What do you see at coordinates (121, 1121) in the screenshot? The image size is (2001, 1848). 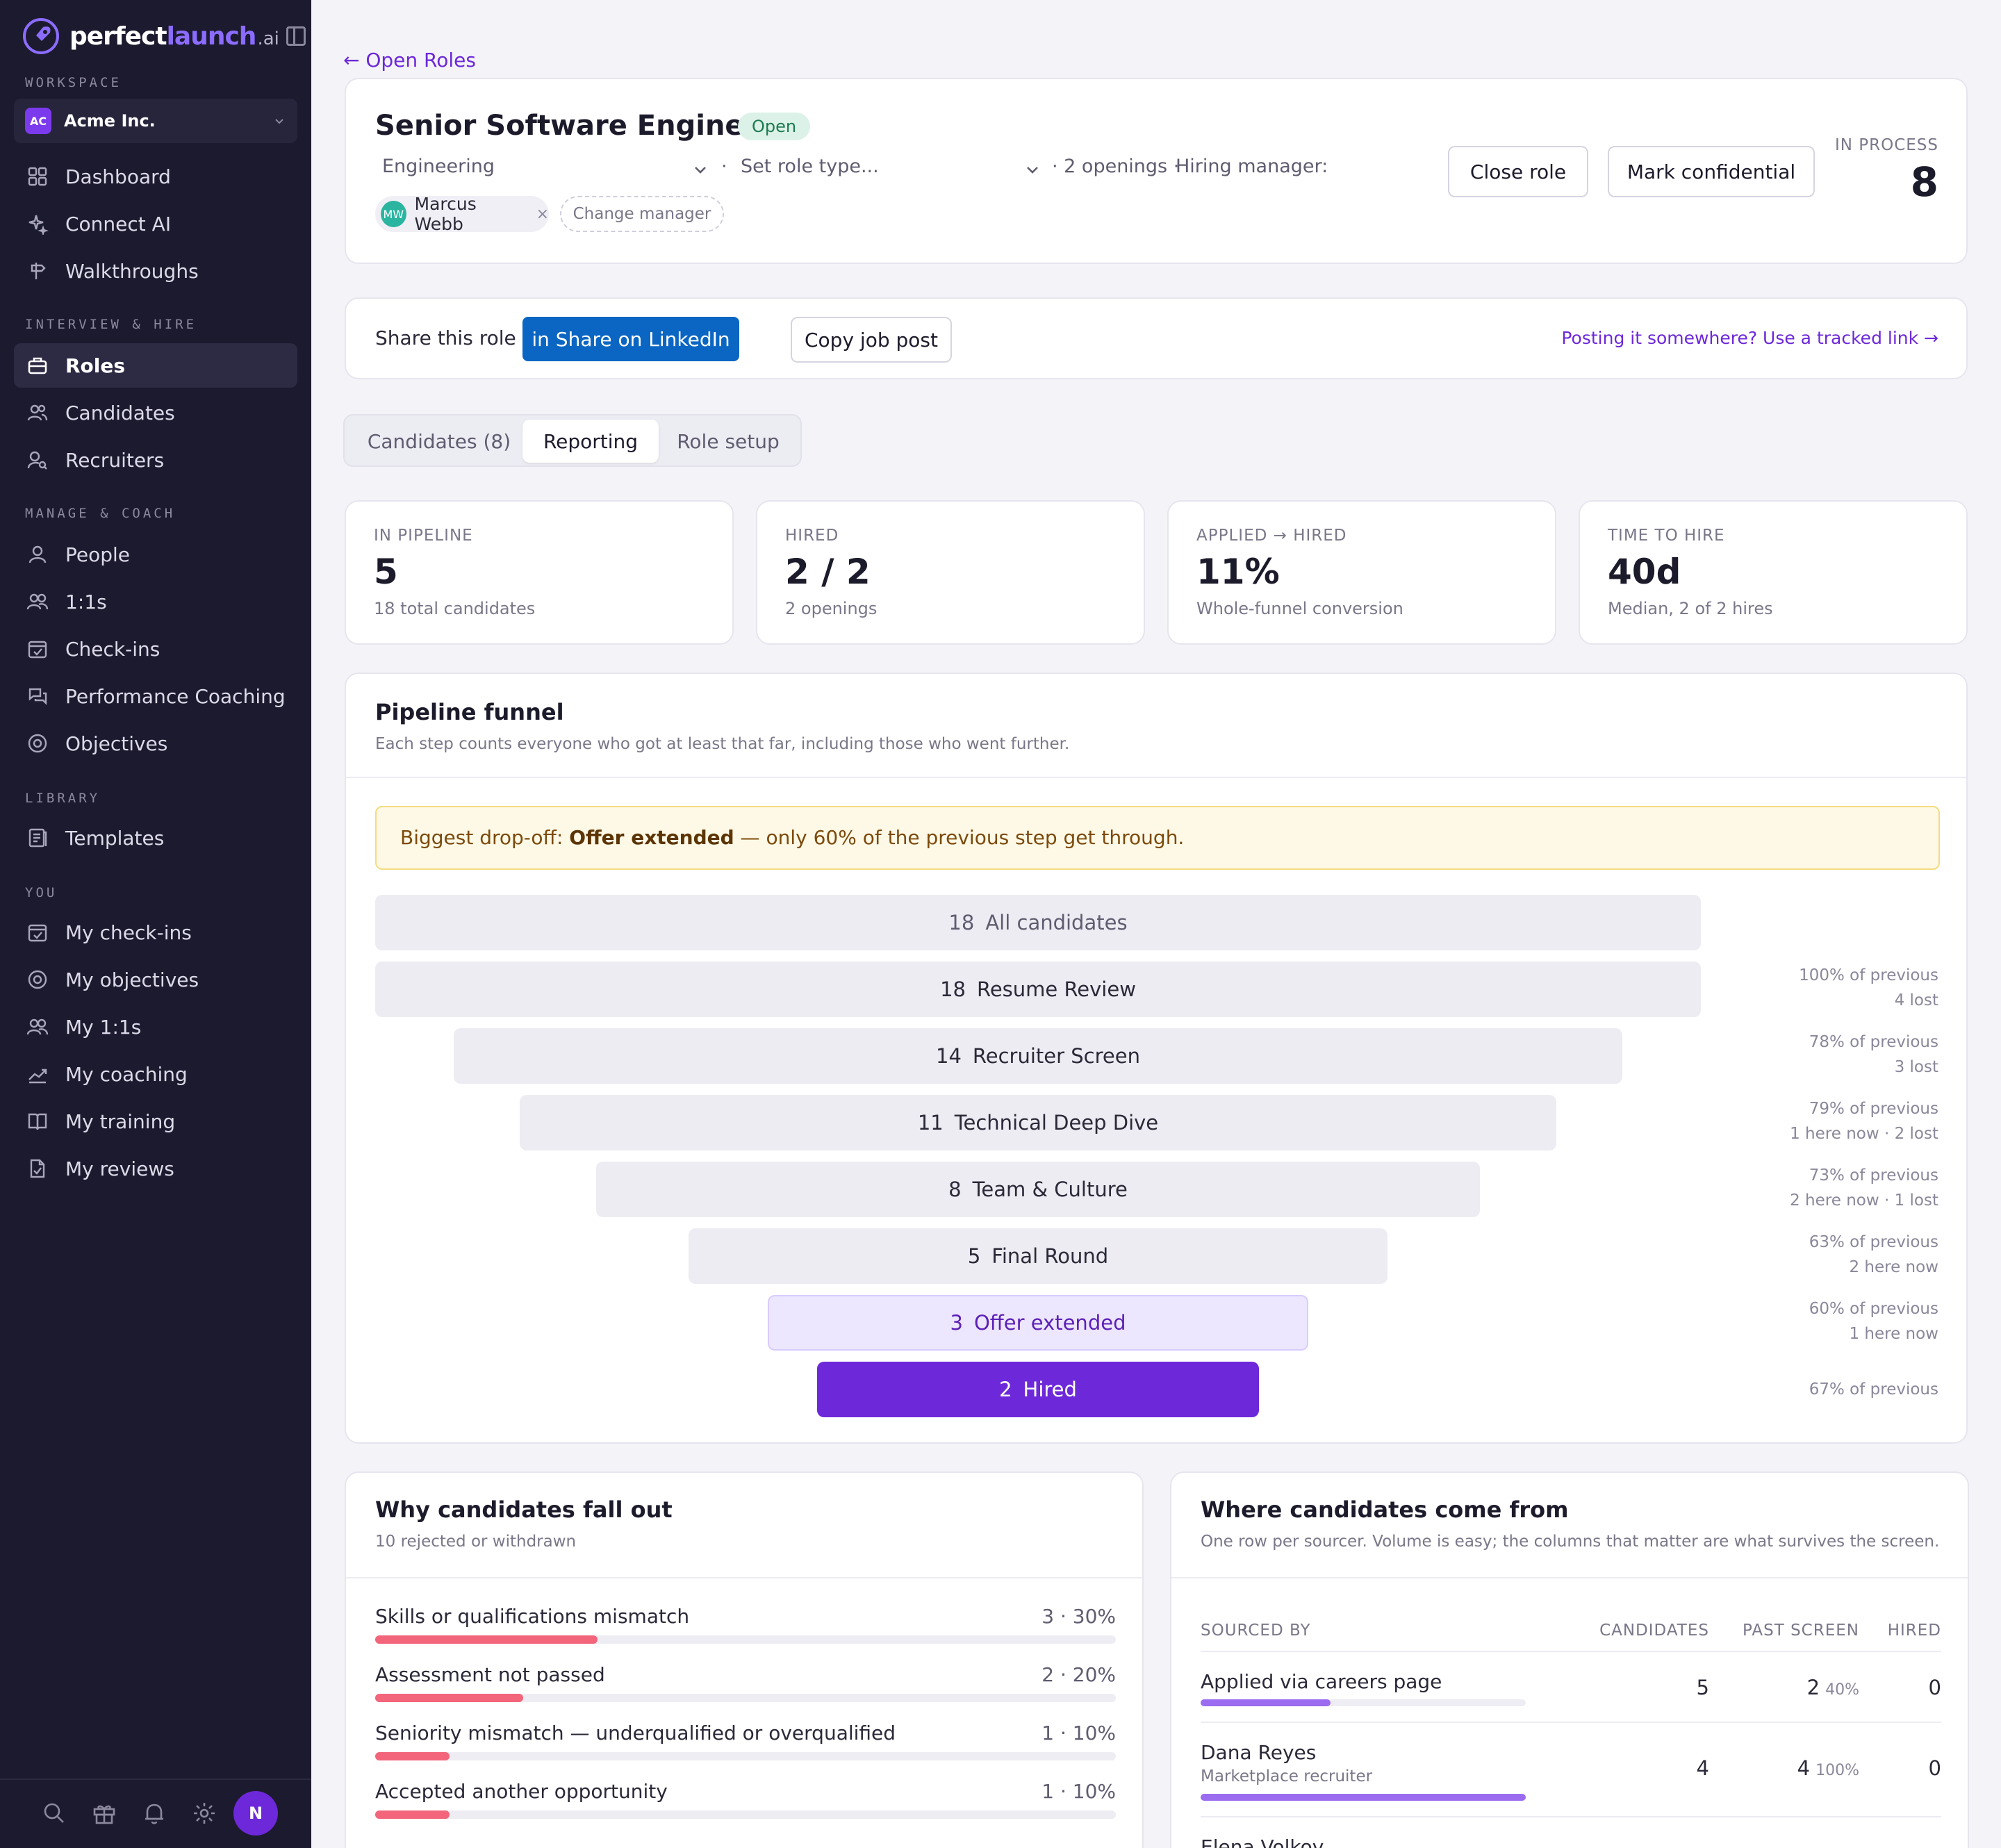 I see `sidebar-item-label: My training` at bounding box center [121, 1121].